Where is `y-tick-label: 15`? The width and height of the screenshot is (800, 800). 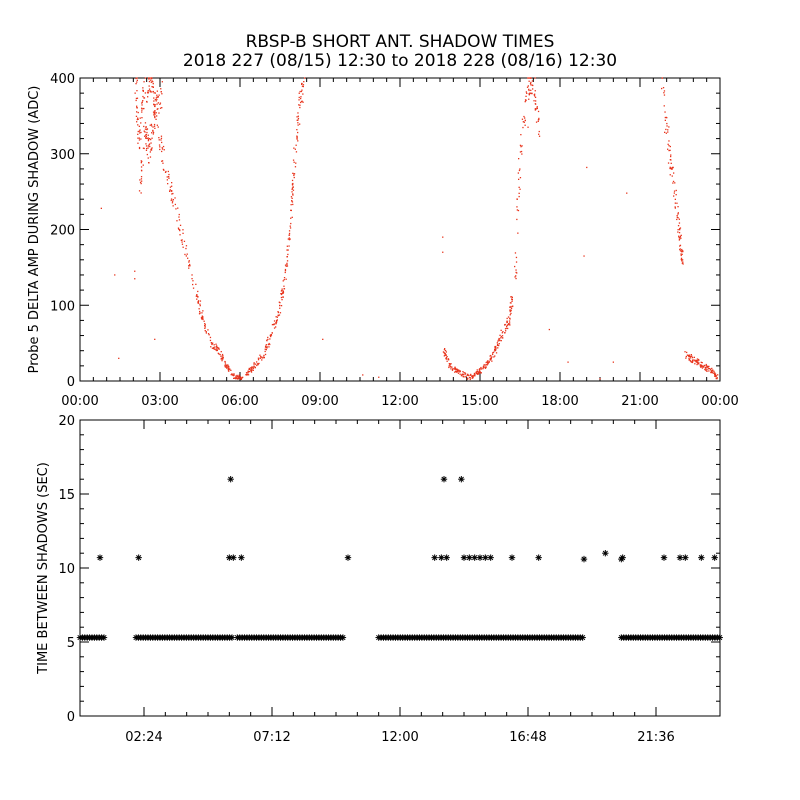
y-tick-label: 15 is located at coordinates (66, 495).